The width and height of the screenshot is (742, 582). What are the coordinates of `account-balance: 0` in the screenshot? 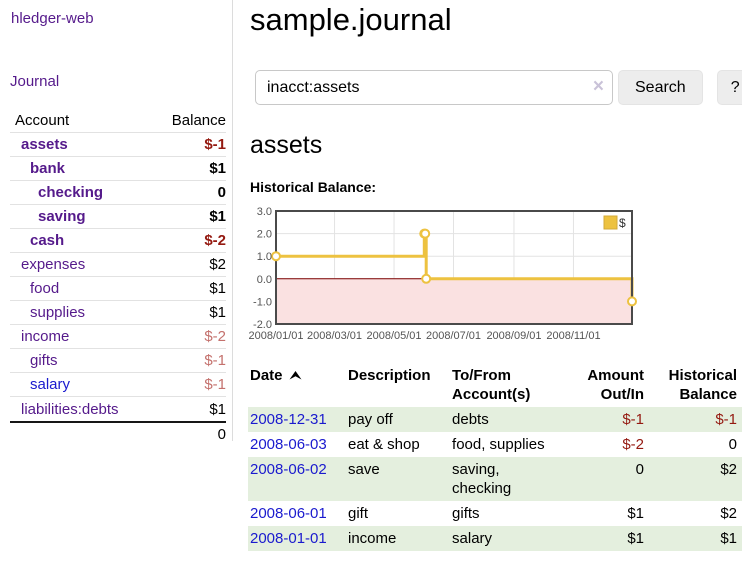 It's located at (221, 192).